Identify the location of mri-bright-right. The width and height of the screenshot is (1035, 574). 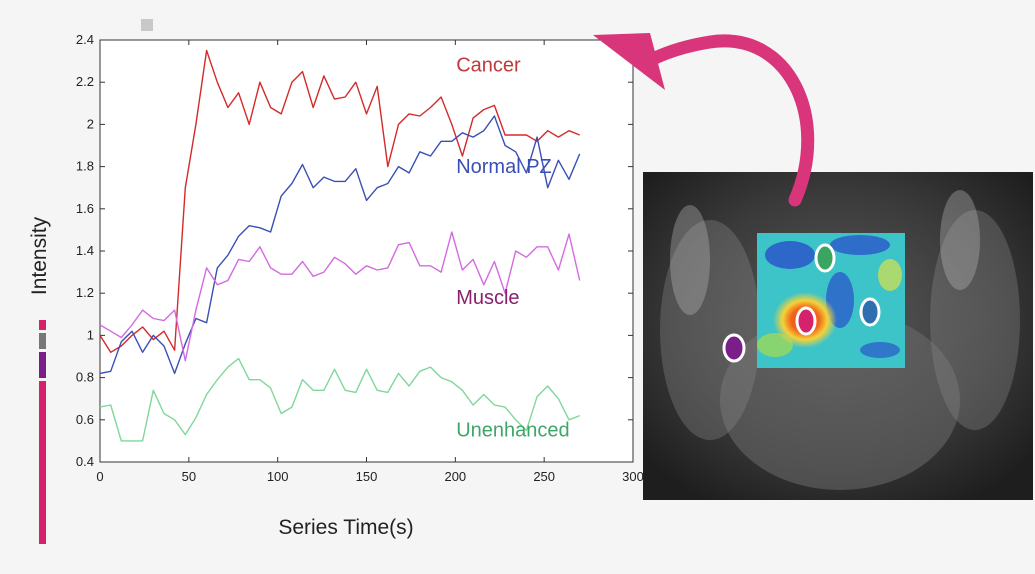
(960, 240).